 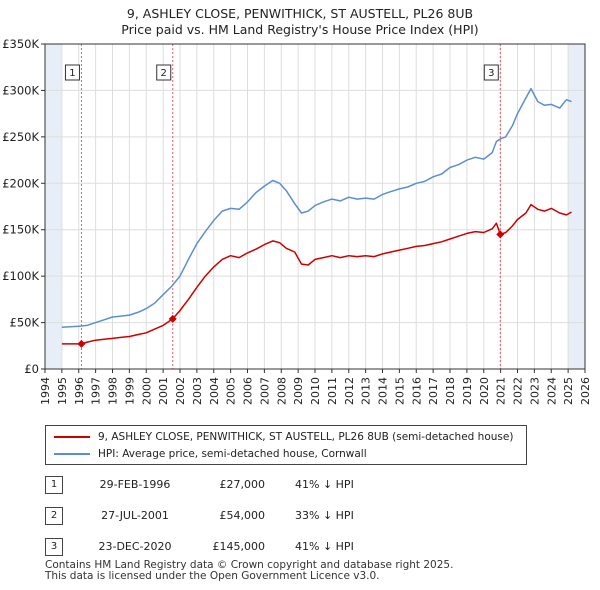 I want to click on x-tick-label: 2018, so click(x=450, y=391).